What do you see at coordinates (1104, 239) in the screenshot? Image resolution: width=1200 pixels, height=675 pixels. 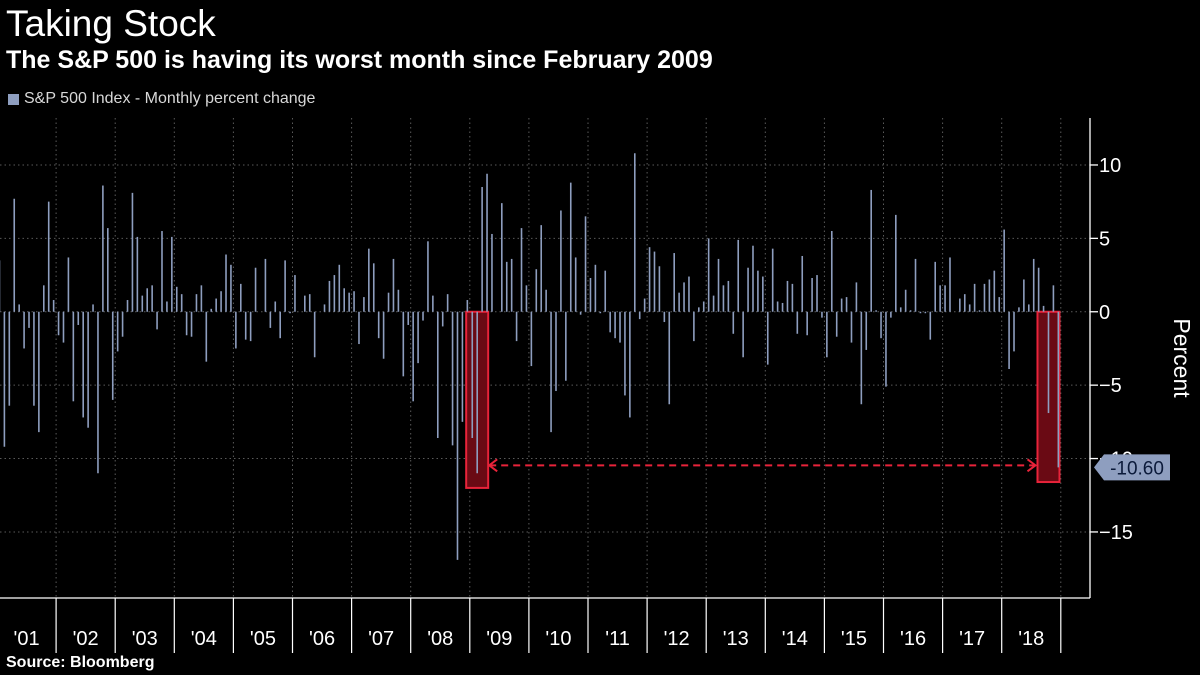 I see `y-tick-label: 5` at bounding box center [1104, 239].